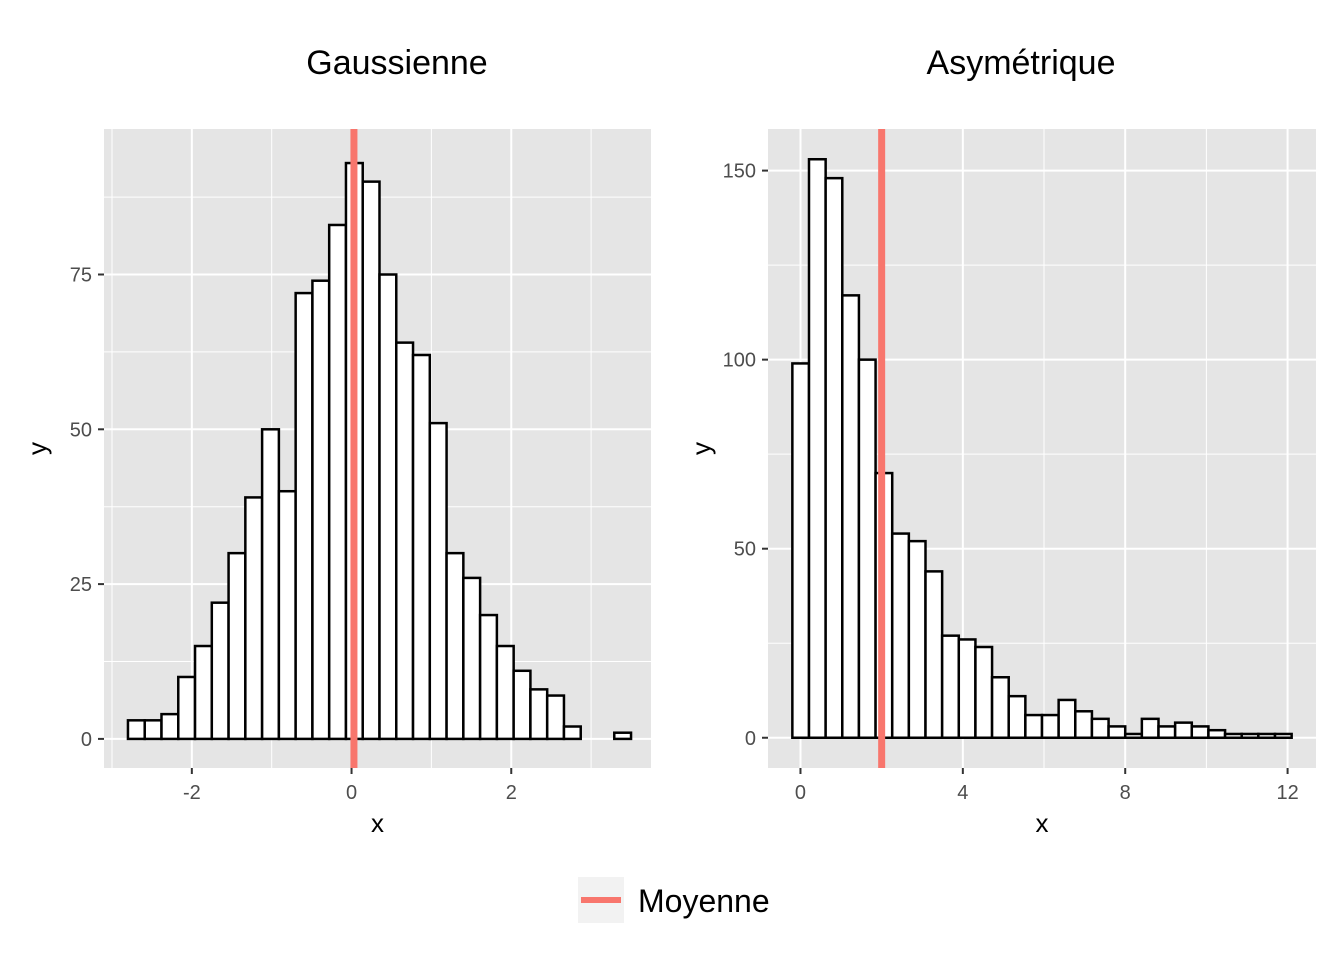  I want to click on y-tick-label: 75, so click(81, 276).